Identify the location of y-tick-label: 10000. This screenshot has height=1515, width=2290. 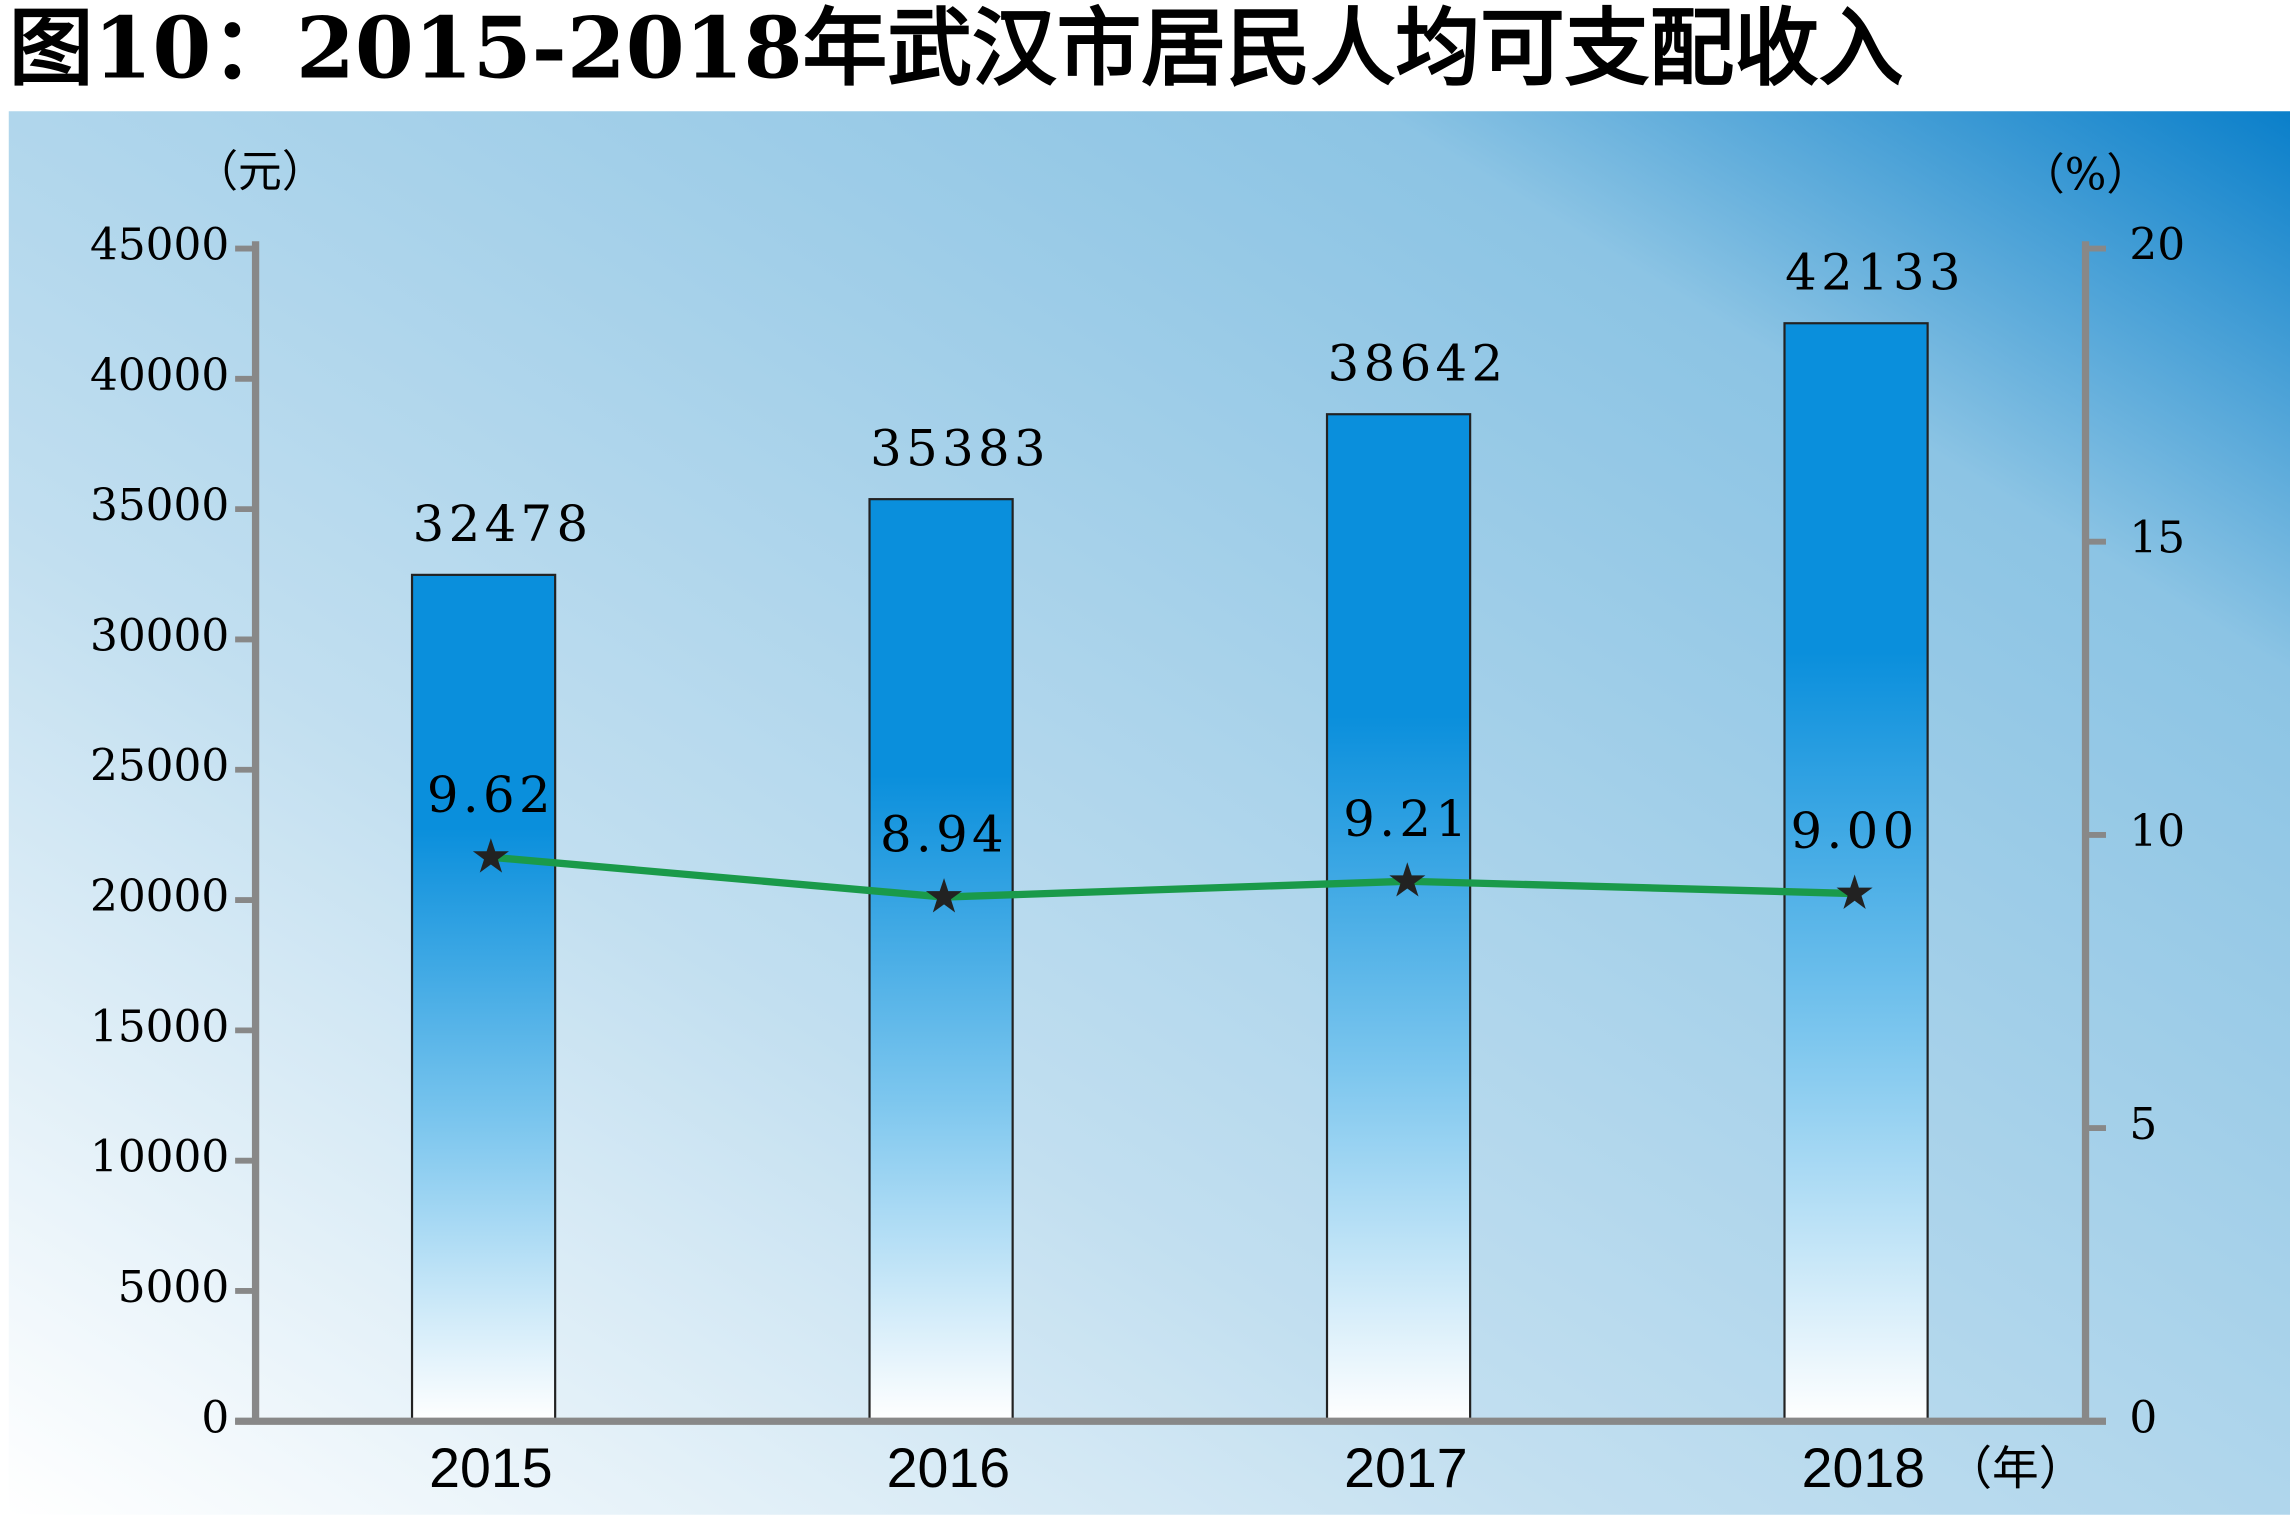
(159, 1157).